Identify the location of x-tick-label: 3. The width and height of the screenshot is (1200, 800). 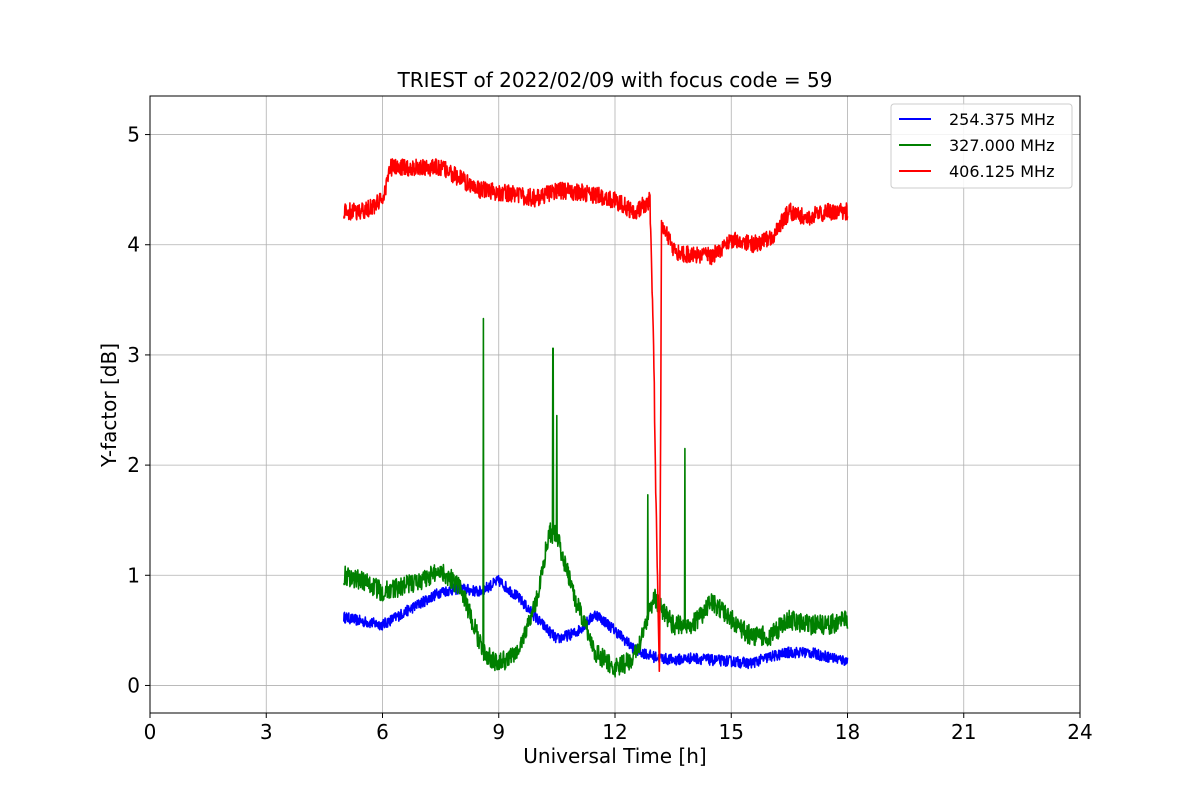
(266, 732).